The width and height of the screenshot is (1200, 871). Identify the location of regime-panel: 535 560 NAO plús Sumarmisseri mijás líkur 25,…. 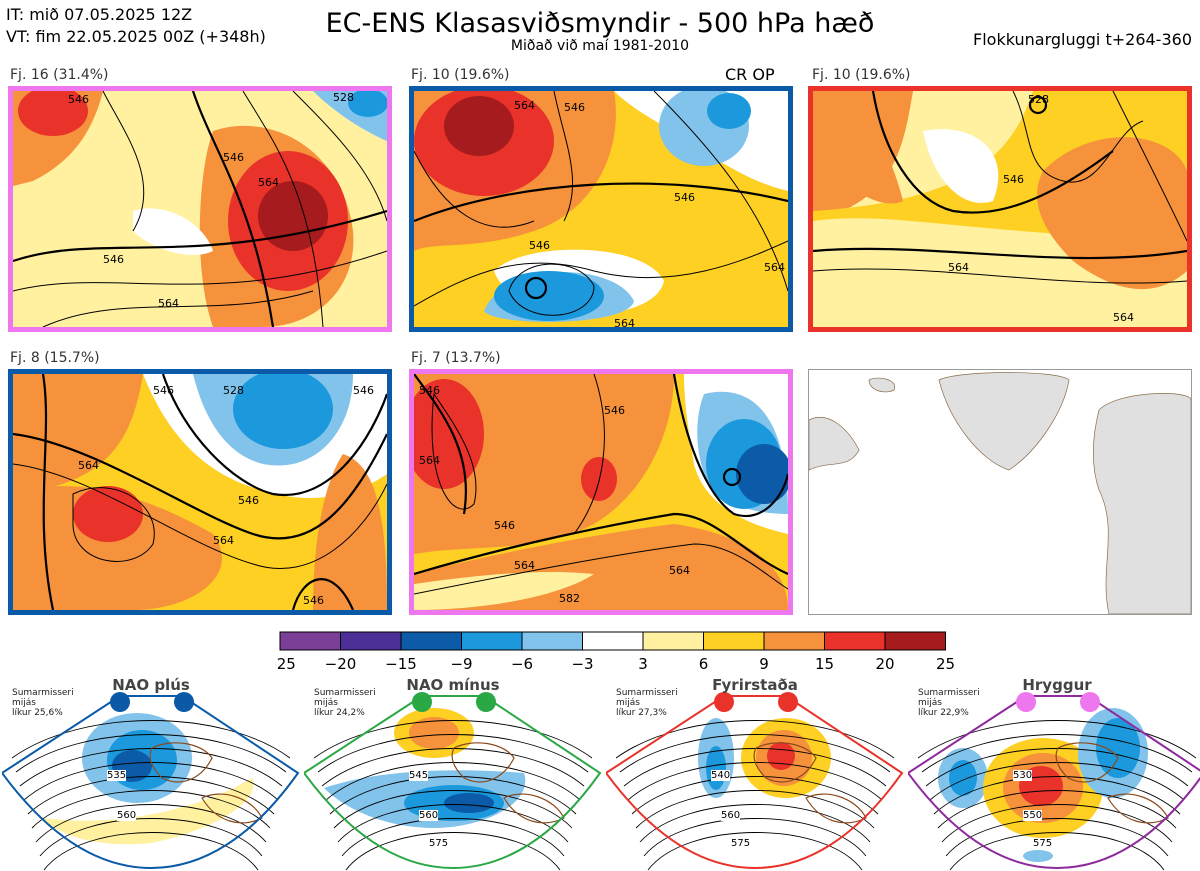
(151, 773).